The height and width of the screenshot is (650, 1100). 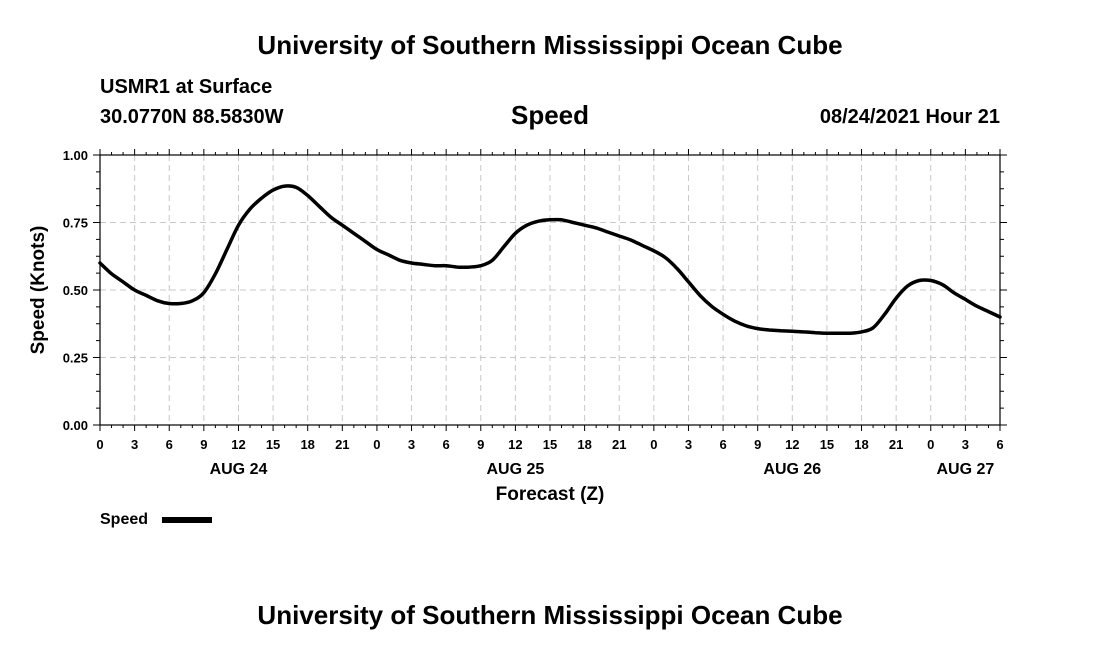 What do you see at coordinates (239, 469) in the screenshot?
I see `day-label: AUG 24` at bounding box center [239, 469].